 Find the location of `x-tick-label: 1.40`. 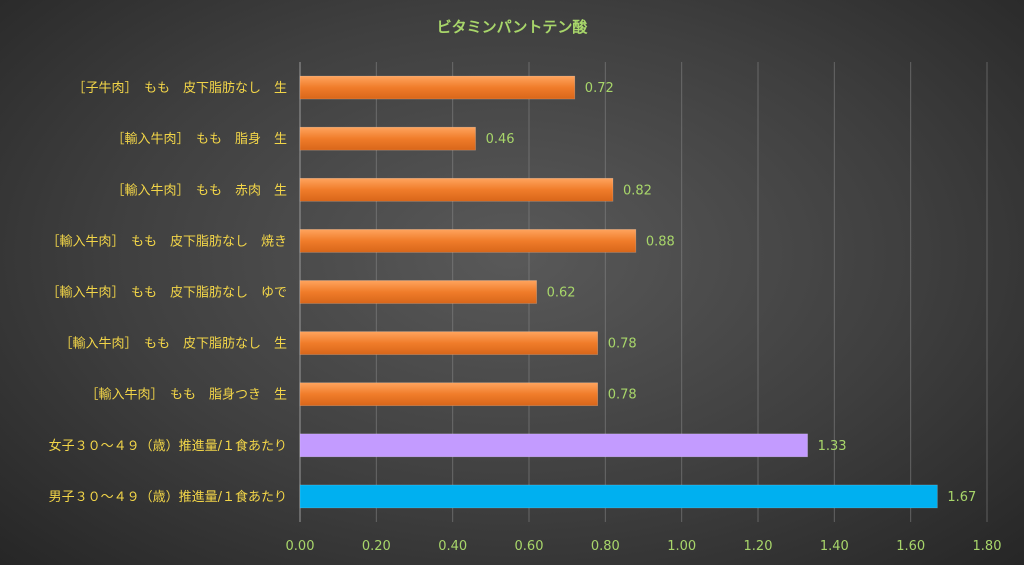

x-tick-label: 1.40 is located at coordinates (834, 546).